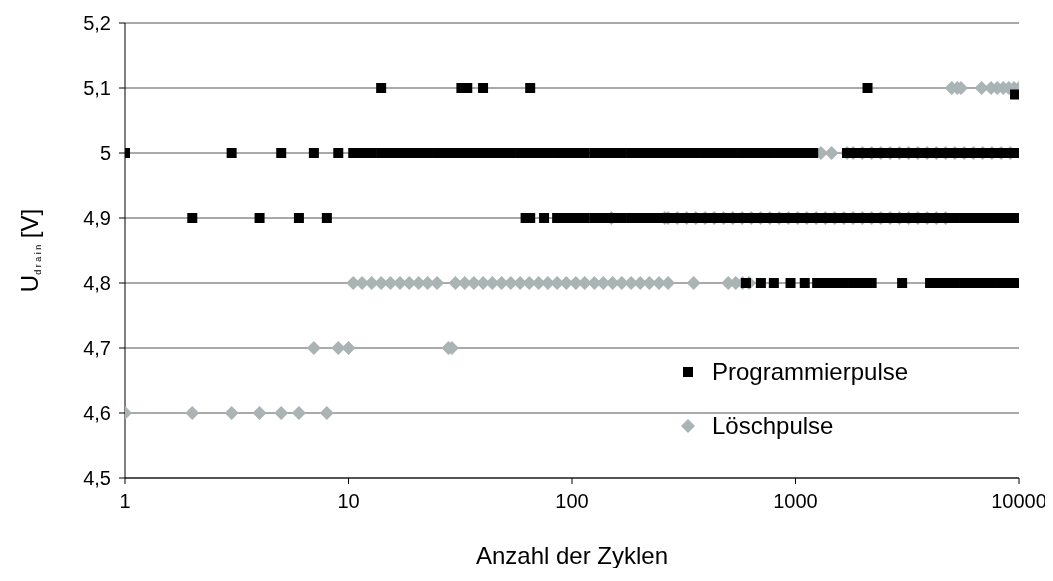 The width and height of the screenshot is (1053, 581). I want to click on y-tick-label: 5,2, so click(97, 23).